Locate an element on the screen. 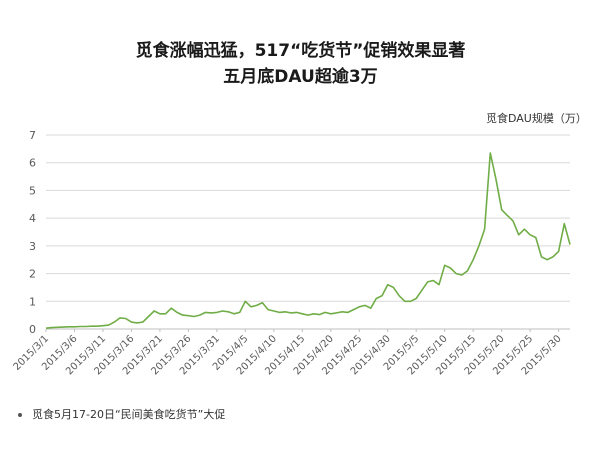 This screenshot has width=601, height=452. y-tick-label: 3 is located at coordinates (32, 246).